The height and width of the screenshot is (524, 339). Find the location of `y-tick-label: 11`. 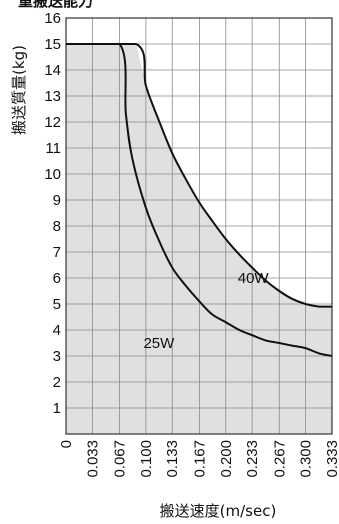

y-tick-label: 11 is located at coordinates (53, 148).